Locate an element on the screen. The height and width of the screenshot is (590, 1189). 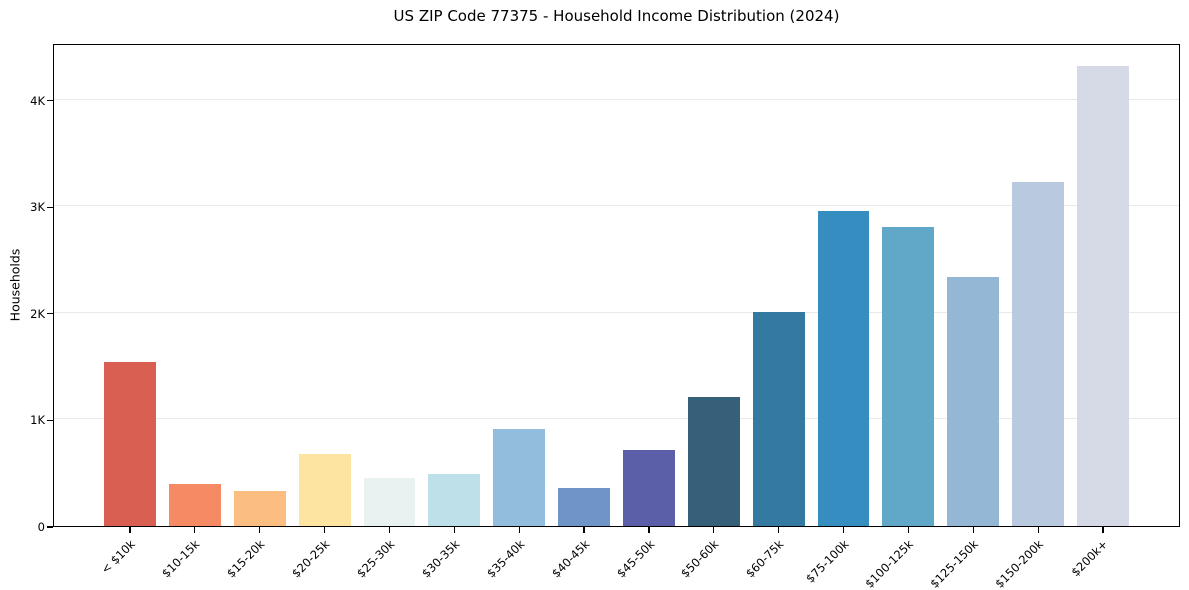
x-tick-label: < $10k is located at coordinates (118, 557).